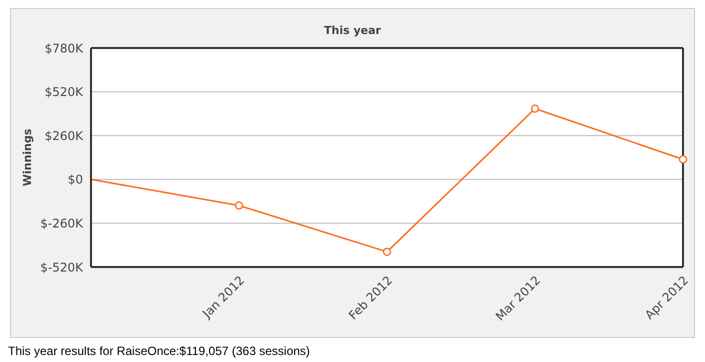 The height and width of the screenshot is (362, 705). I want to click on text: This year results for RaiseOnce:$119,057 (363 sessions), so click(159, 351).